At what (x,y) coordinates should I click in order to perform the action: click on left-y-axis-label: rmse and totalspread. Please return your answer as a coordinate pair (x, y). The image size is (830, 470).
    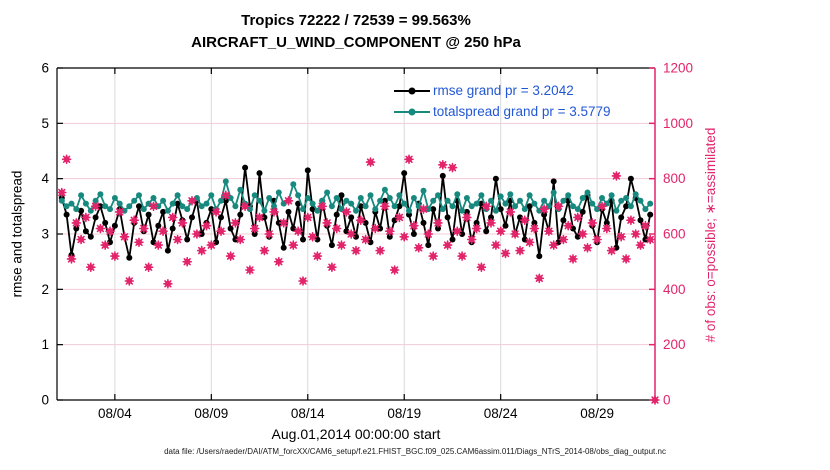
    Looking at the image, I should click on (17, 234).